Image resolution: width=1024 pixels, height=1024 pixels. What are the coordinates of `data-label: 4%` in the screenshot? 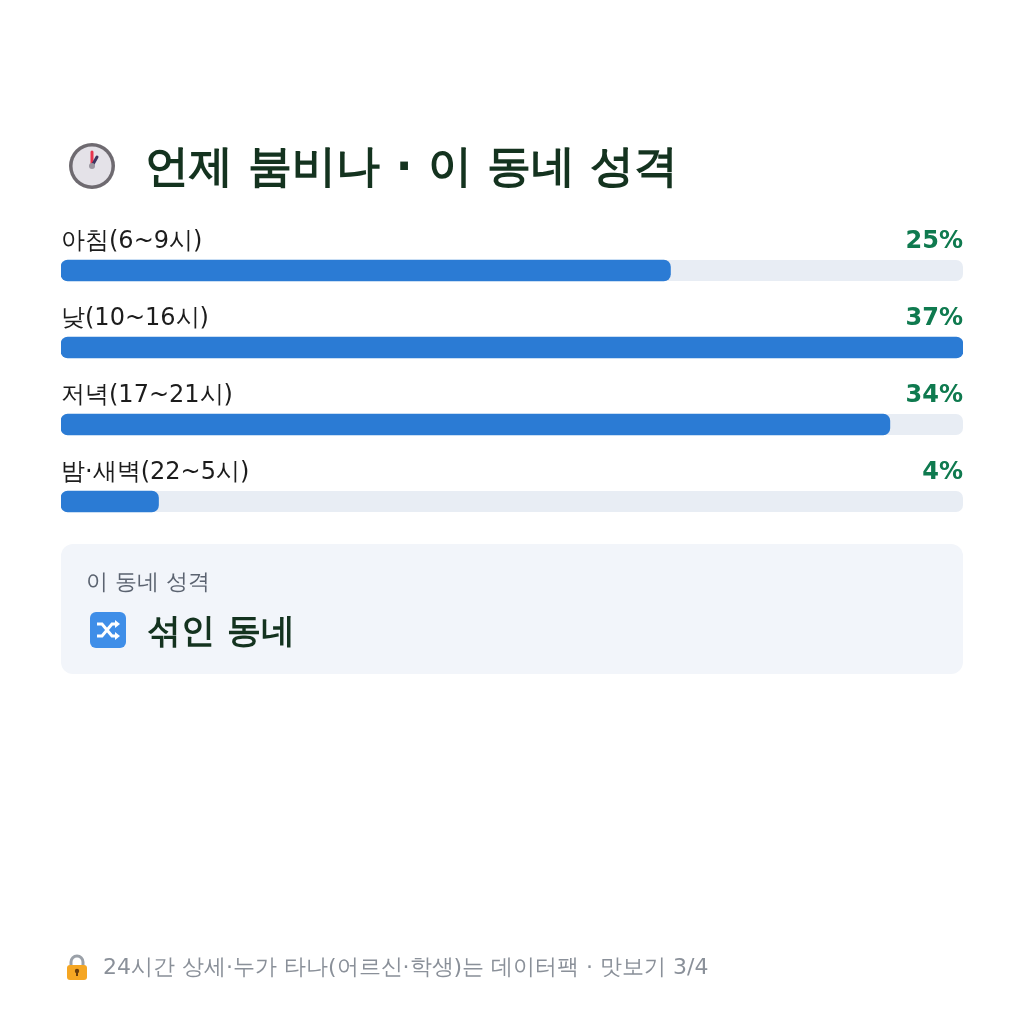 It's located at (942, 471).